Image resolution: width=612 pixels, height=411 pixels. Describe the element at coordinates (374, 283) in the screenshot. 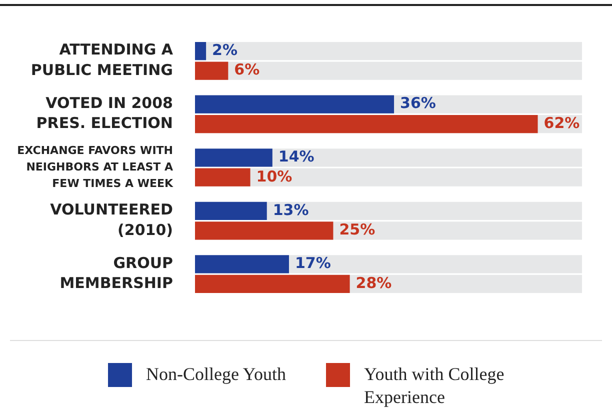

I see `data-label: 28%` at that location.